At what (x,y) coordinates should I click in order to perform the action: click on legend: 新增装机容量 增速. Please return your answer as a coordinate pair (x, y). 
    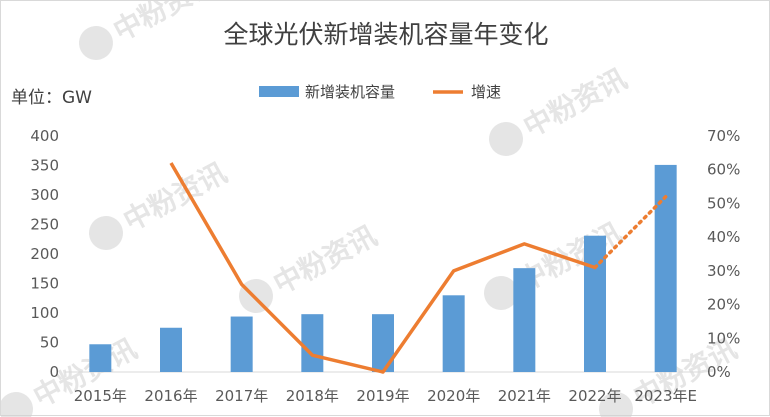
    Looking at the image, I should click on (380, 92).